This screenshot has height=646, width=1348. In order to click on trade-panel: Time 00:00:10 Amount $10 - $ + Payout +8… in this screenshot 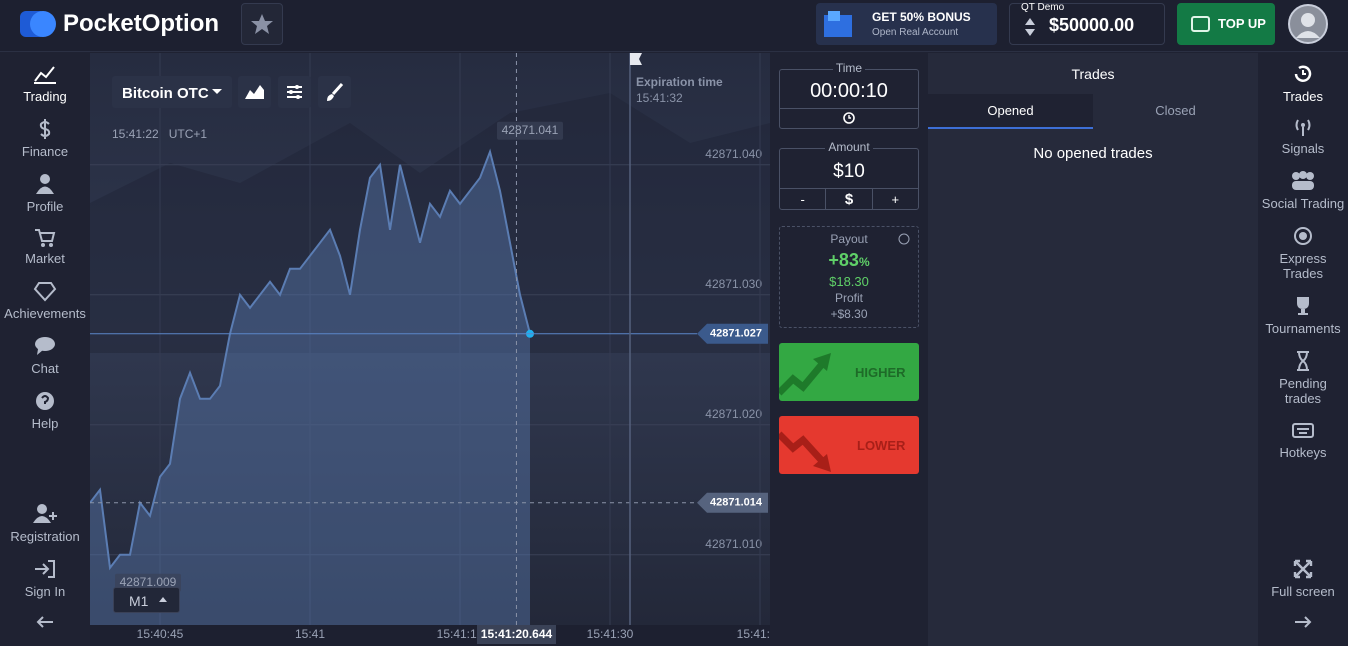, I will do `click(849, 349)`.